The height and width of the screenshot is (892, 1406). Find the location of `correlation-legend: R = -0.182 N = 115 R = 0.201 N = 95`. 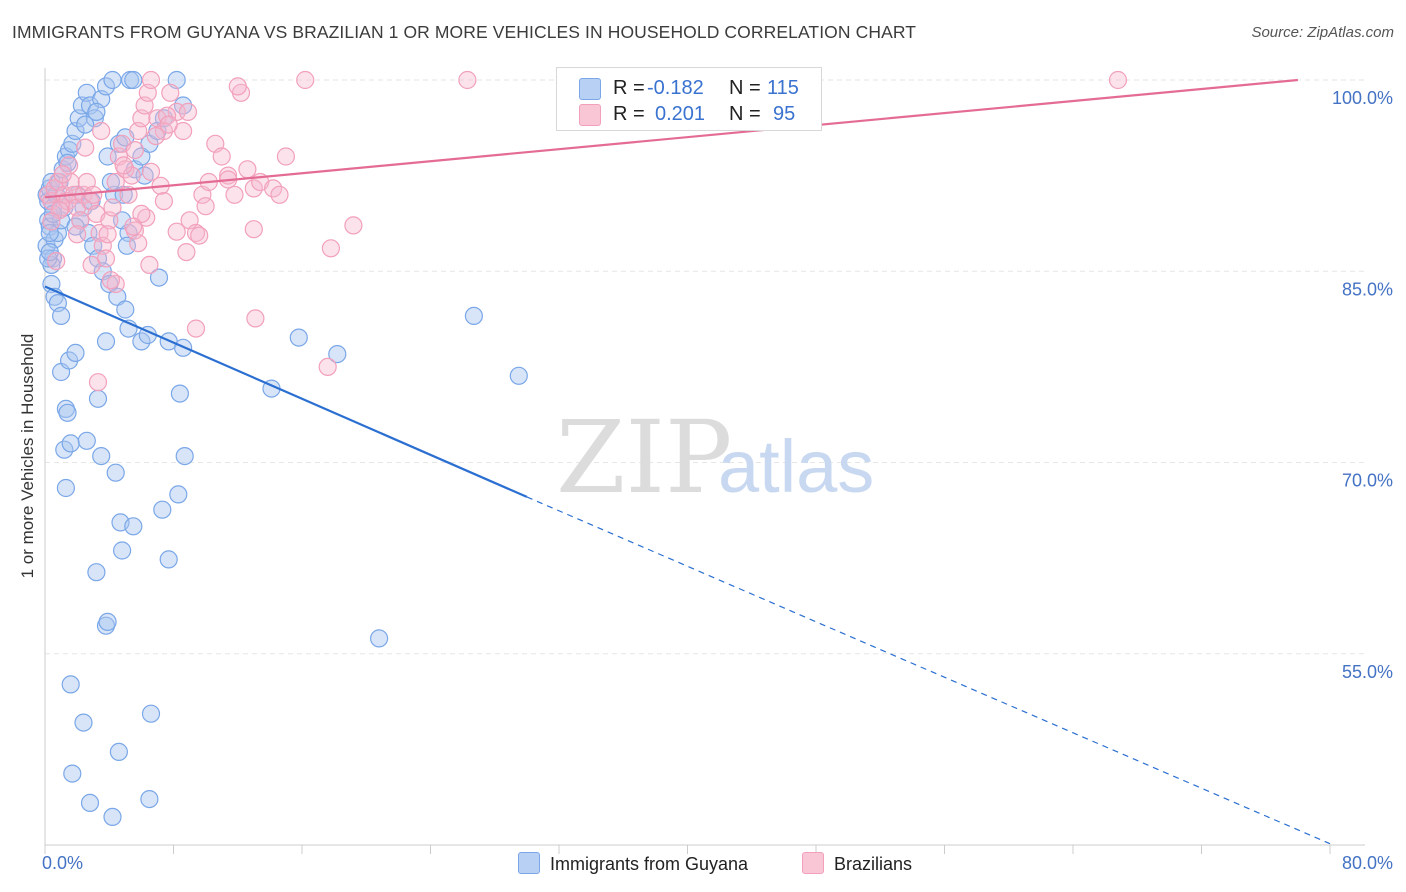

correlation-legend: R = -0.182 N = 115 R = 0.201 N = 95 is located at coordinates (689, 99).